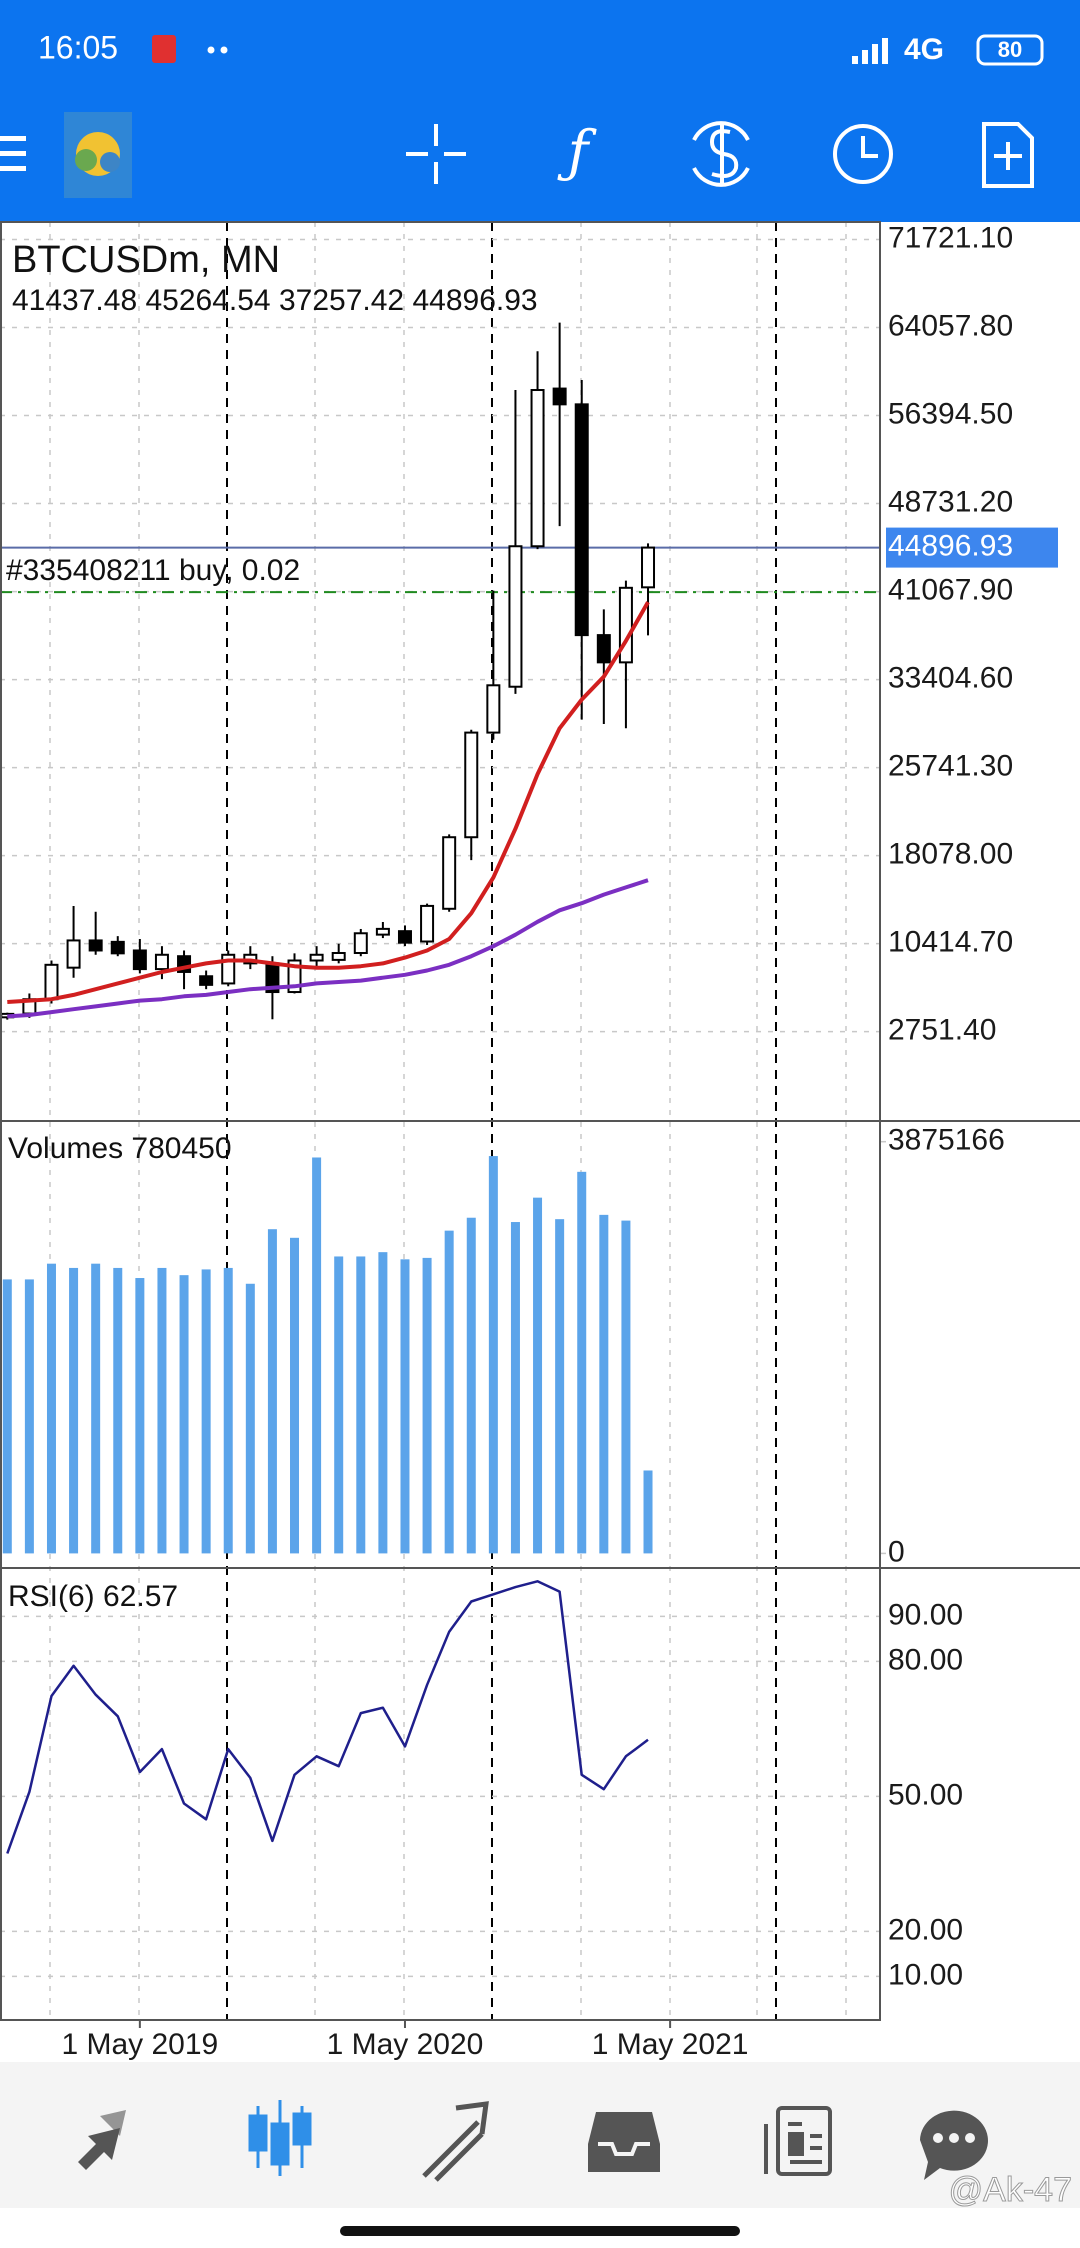 Image resolution: width=1080 pixels, height=2248 pixels. I want to click on y-tick-label: 48731.20, so click(950, 501).